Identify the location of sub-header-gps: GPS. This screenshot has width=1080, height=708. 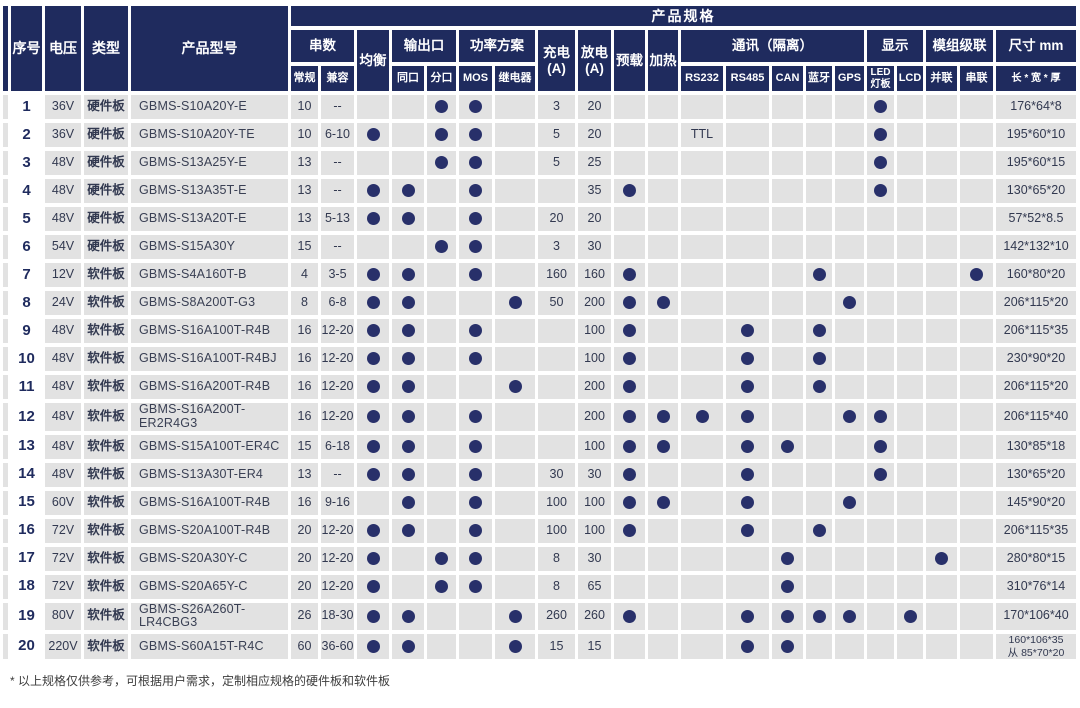
(849, 78).